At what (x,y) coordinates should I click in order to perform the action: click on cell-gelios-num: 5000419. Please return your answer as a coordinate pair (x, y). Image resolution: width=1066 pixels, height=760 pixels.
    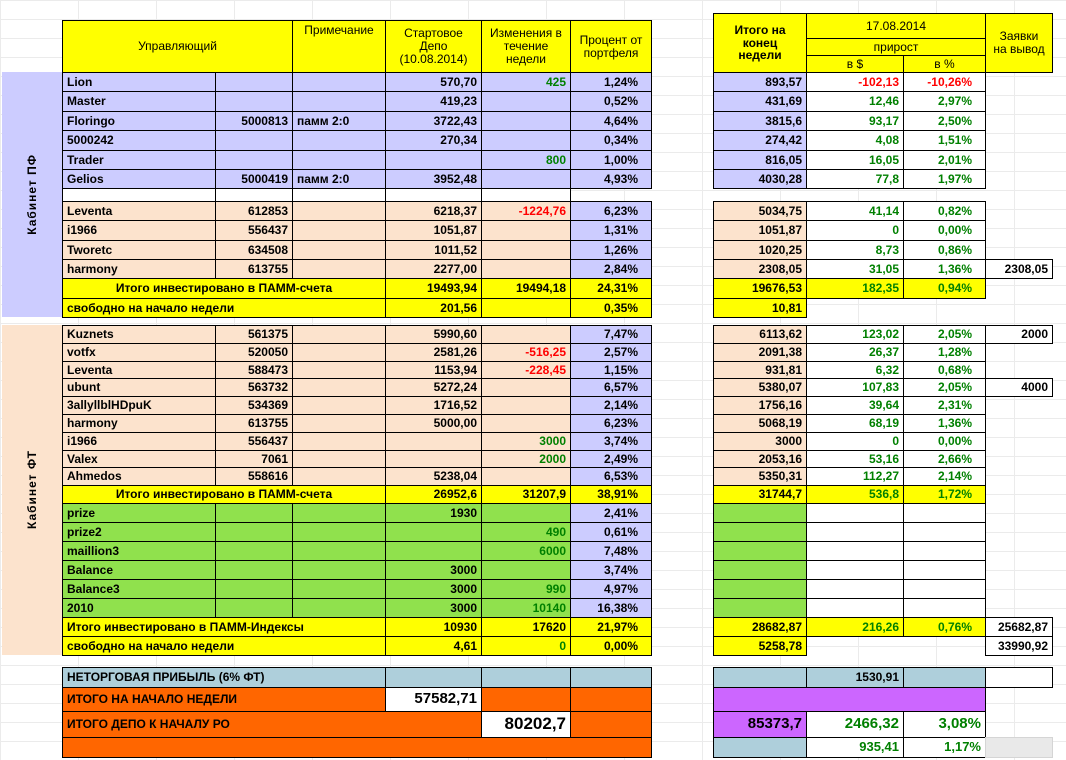
    Looking at the image, I should click on (254, 179).